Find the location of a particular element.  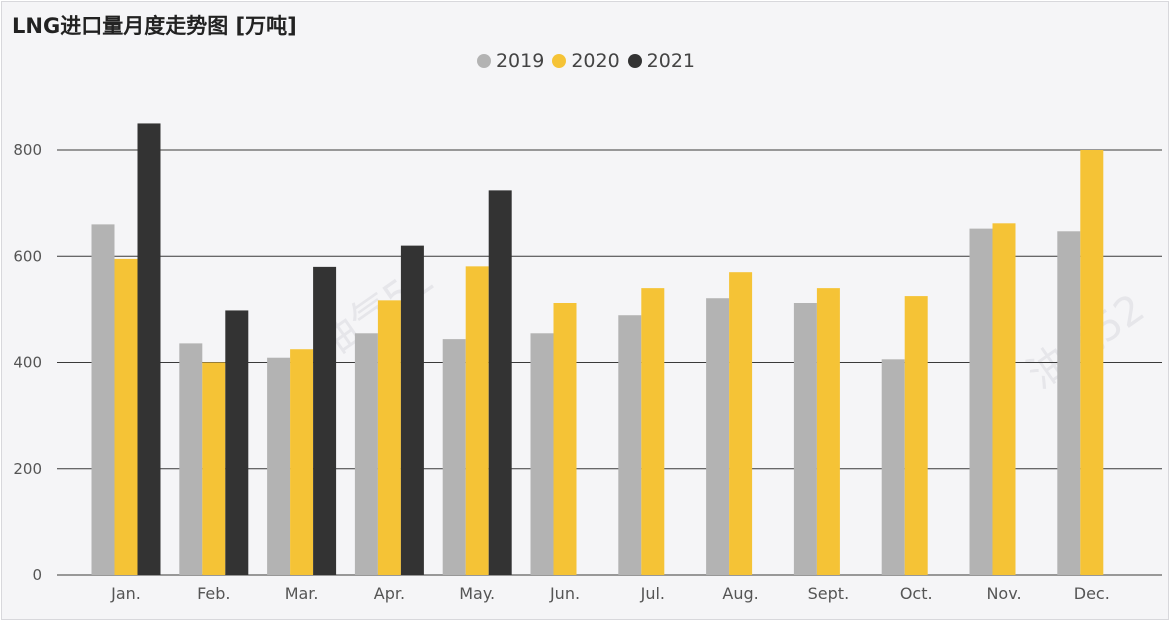

x-tick-label: Jun. is located at coordinates (564, 593).